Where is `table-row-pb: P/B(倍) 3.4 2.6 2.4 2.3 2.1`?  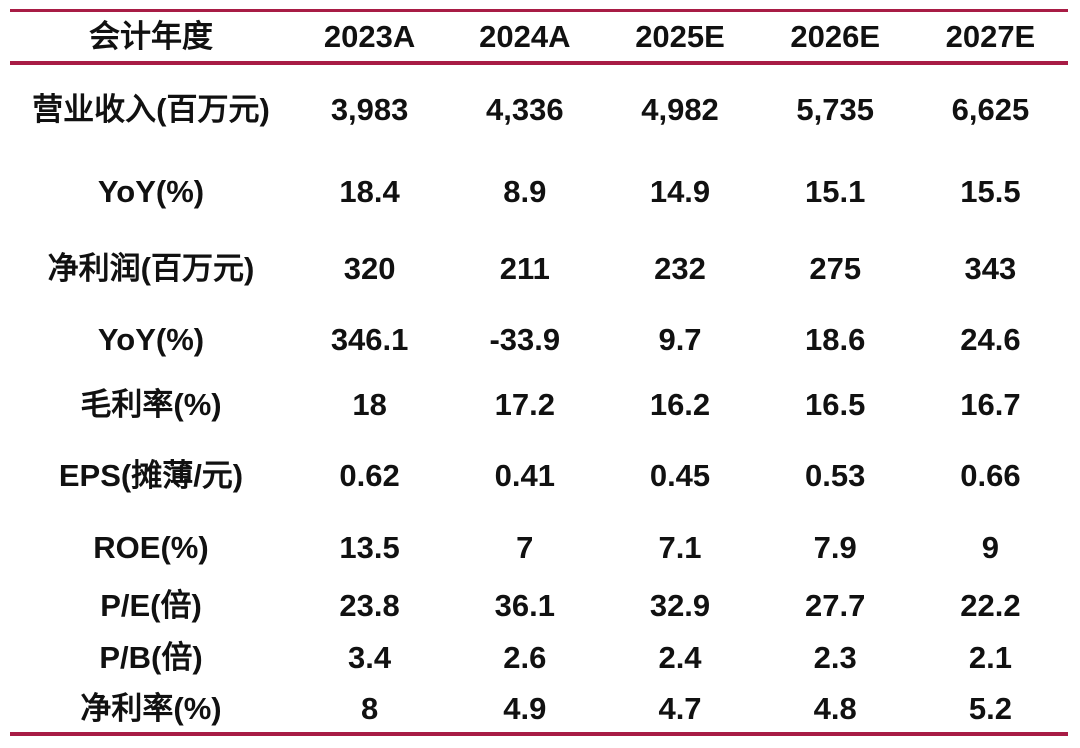 table-row-pb: P/B(倍) 3.4 2.6 2.4 2.3 2.1 is located at coordinates (539, 657).